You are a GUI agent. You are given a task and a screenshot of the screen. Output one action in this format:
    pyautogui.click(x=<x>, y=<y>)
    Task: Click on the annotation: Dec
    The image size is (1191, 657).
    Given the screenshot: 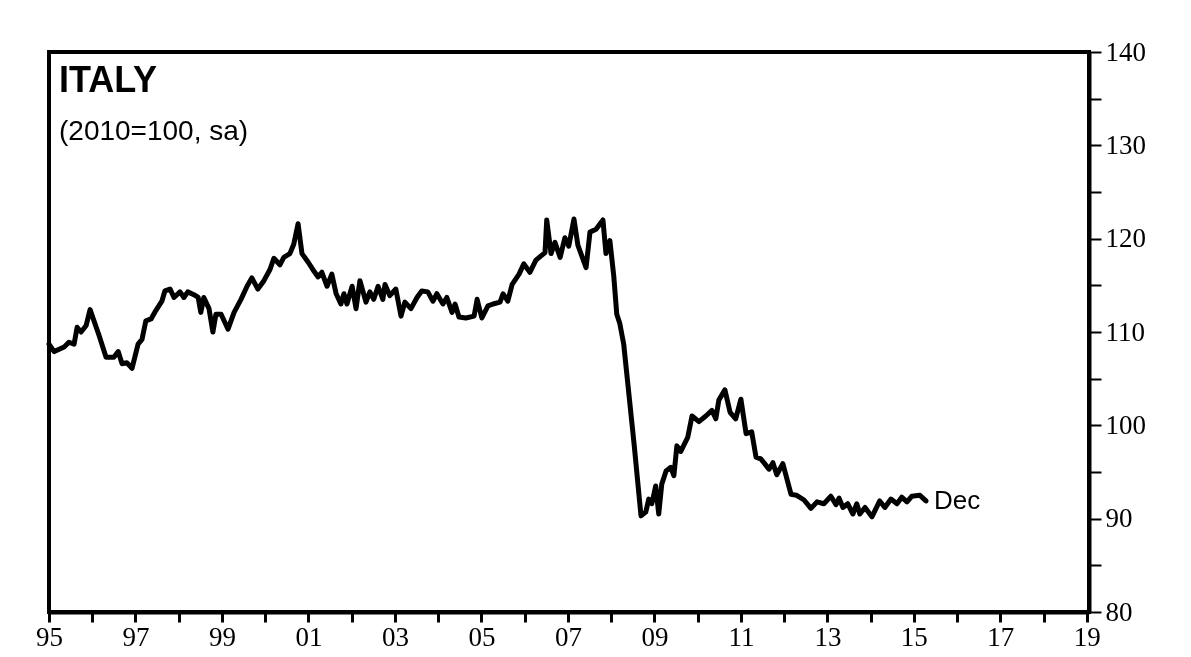 What is the action you would take?
    pyautogui.click(x=957, y=499)
    